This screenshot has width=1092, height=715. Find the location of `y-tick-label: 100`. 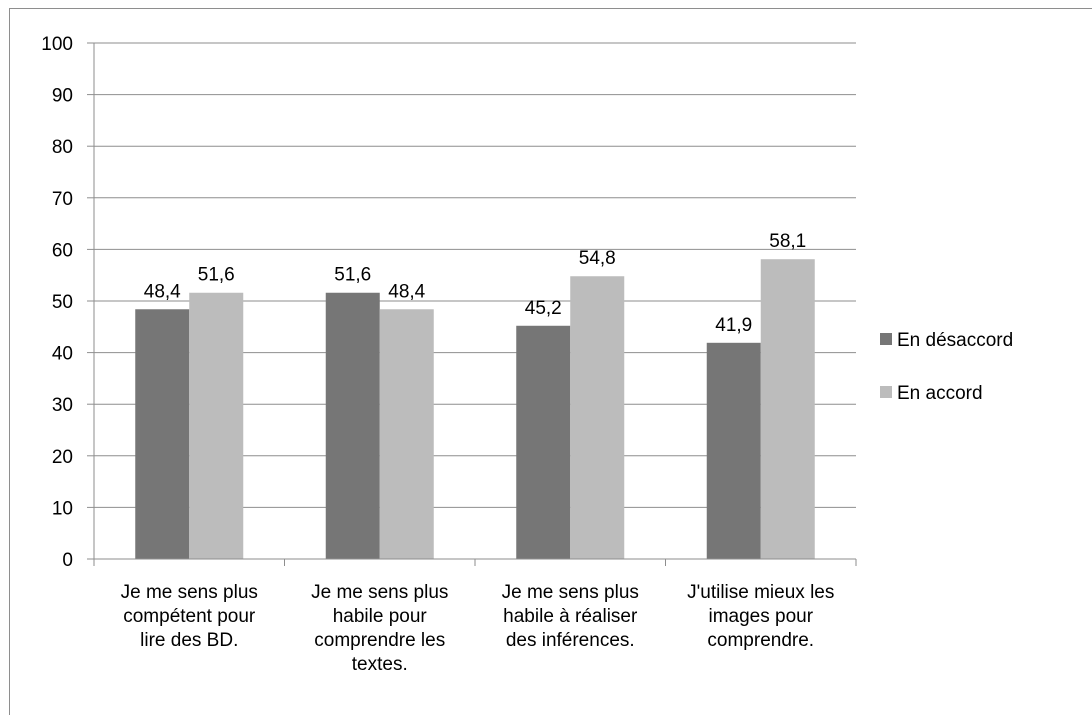

y-tick-label: 100 is located at coordinates (57, 44).